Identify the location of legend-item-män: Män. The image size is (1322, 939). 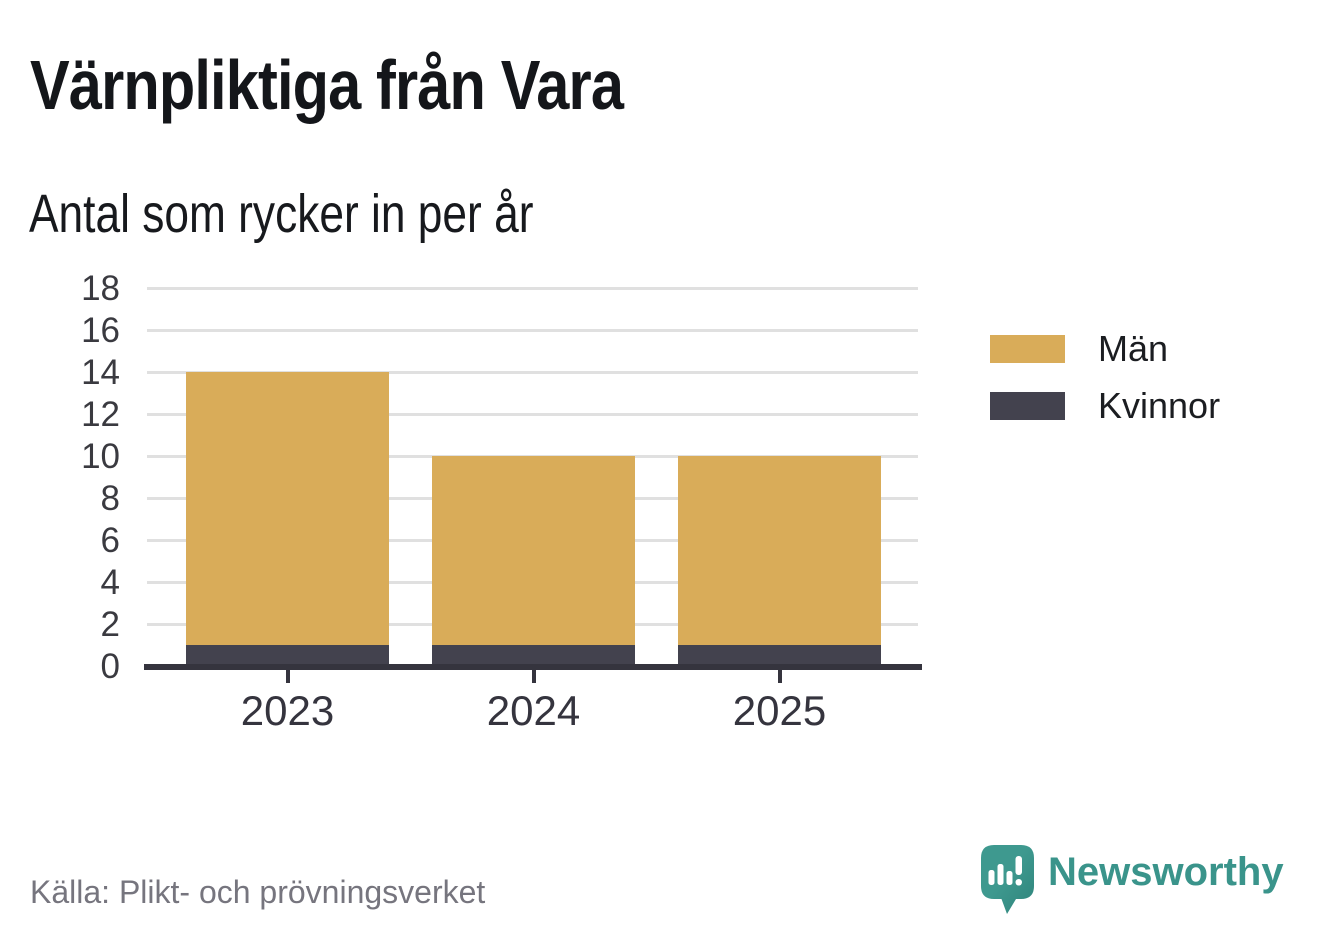
(1079, 349).